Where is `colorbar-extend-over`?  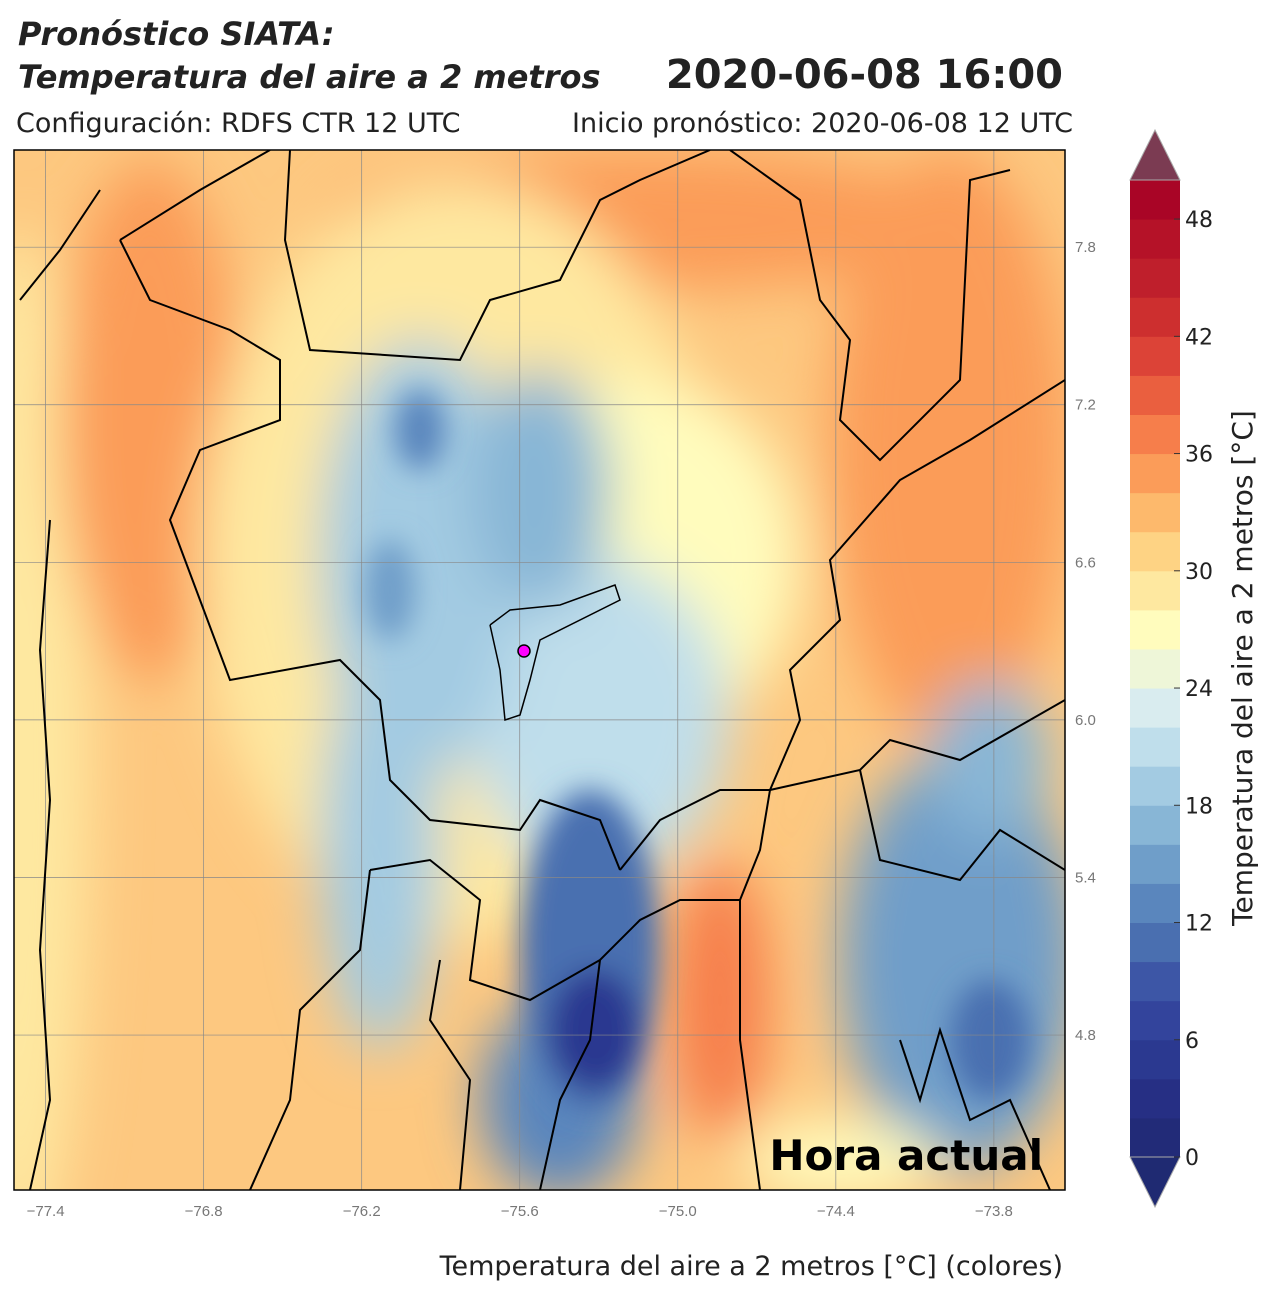
colorbar-extend-over is located at coordinates (1155, 154).